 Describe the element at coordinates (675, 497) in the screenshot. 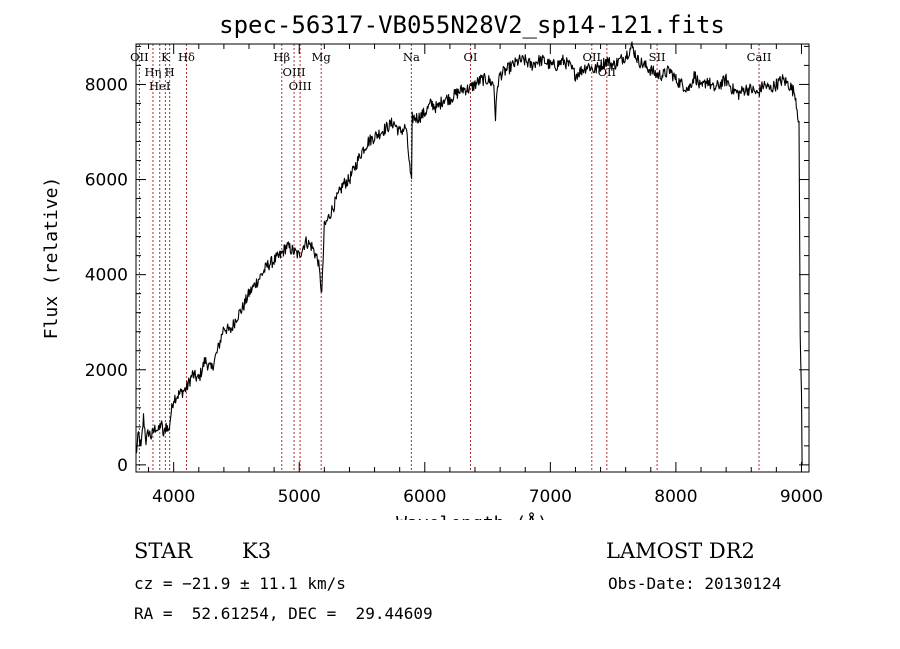

I see `x-tick-label: 8000` at that location.